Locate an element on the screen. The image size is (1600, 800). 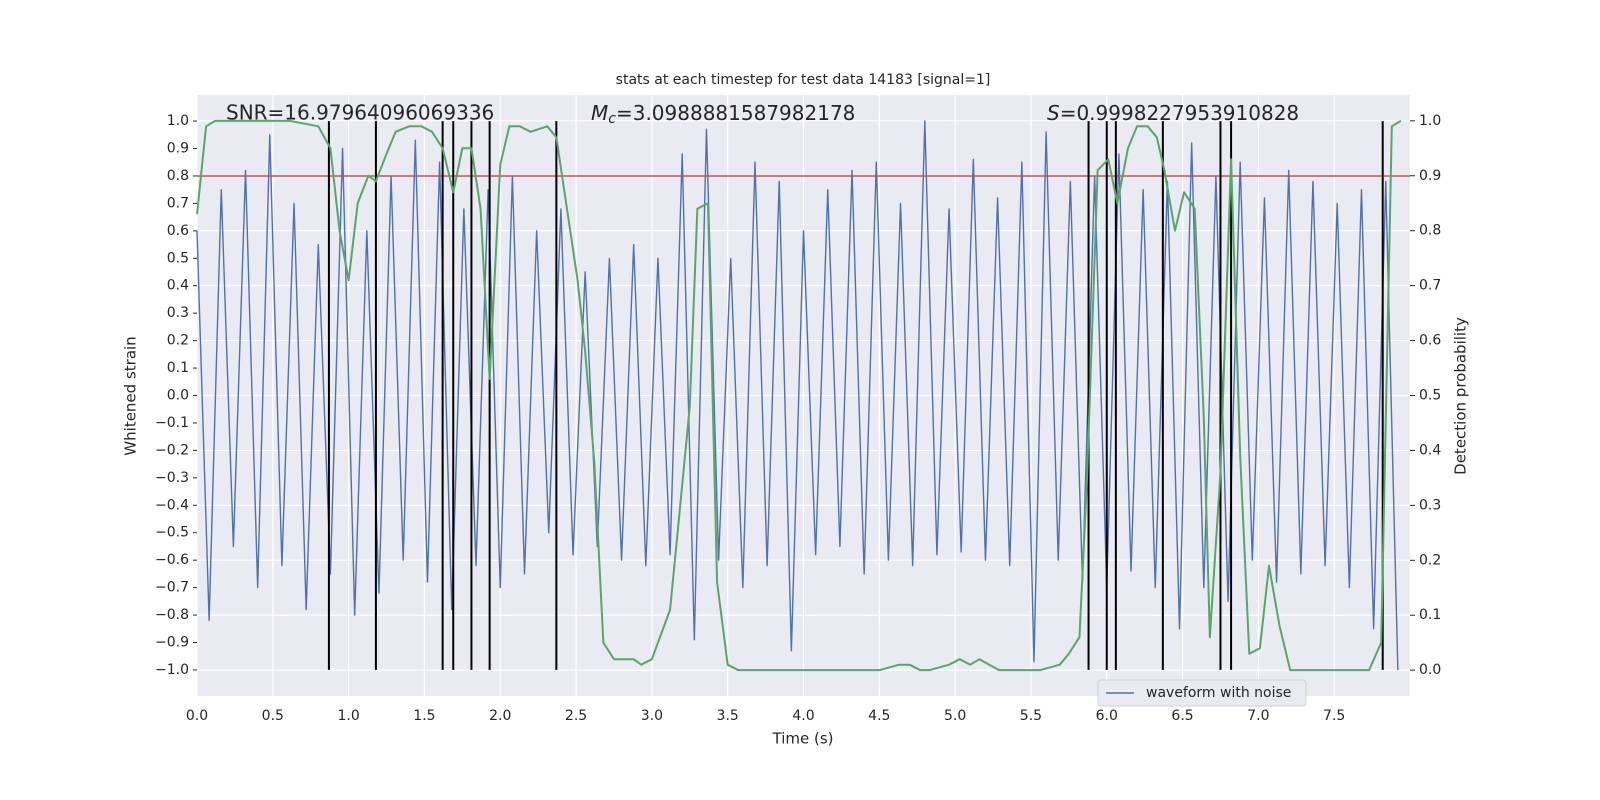
y2-tick-label: 0.8 is located at coordinates (1430, 231).